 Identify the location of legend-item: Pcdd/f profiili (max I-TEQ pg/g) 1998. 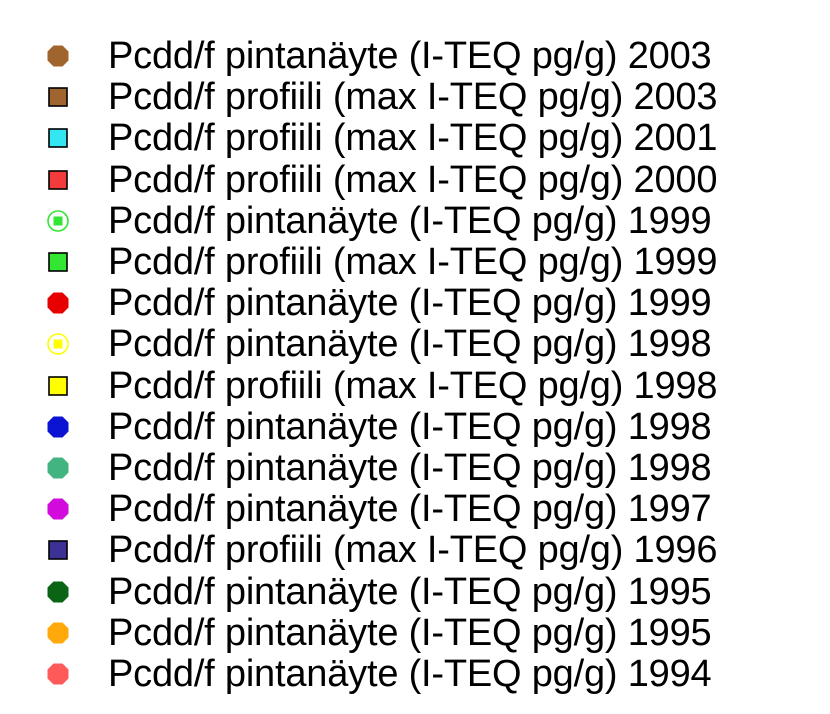
(380, 385).